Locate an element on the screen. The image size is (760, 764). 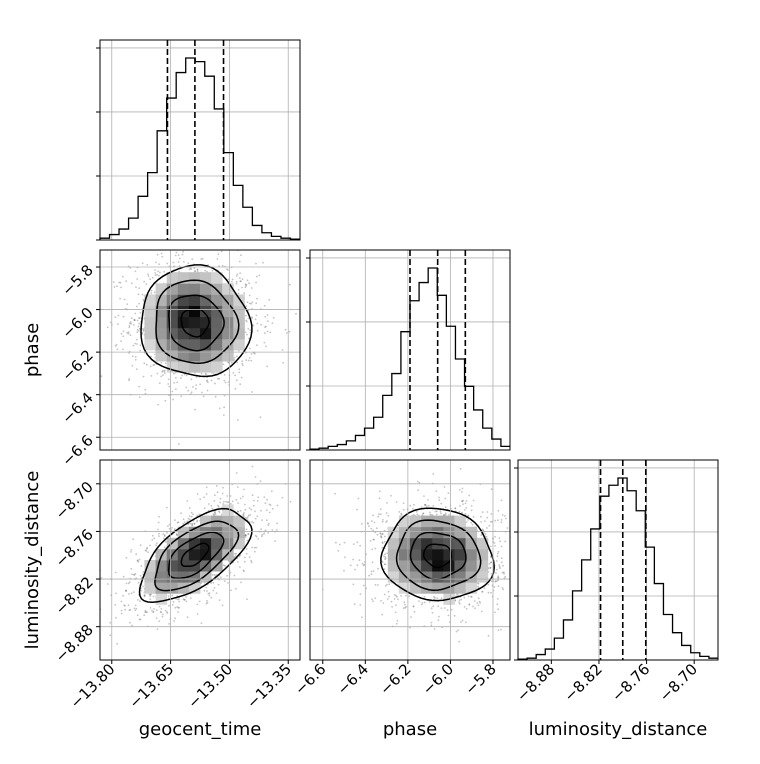
tick-label-x-phase: −6.4 is located at coordinates (353, 679).